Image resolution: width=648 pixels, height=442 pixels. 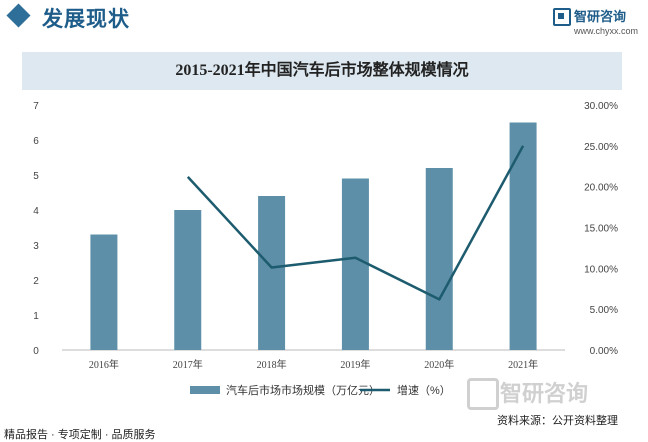 What do you see at coordinates (424, 390) in the screenshot?
I see `legend-line-label: 增速（%）` at bounding box center [424, 390].